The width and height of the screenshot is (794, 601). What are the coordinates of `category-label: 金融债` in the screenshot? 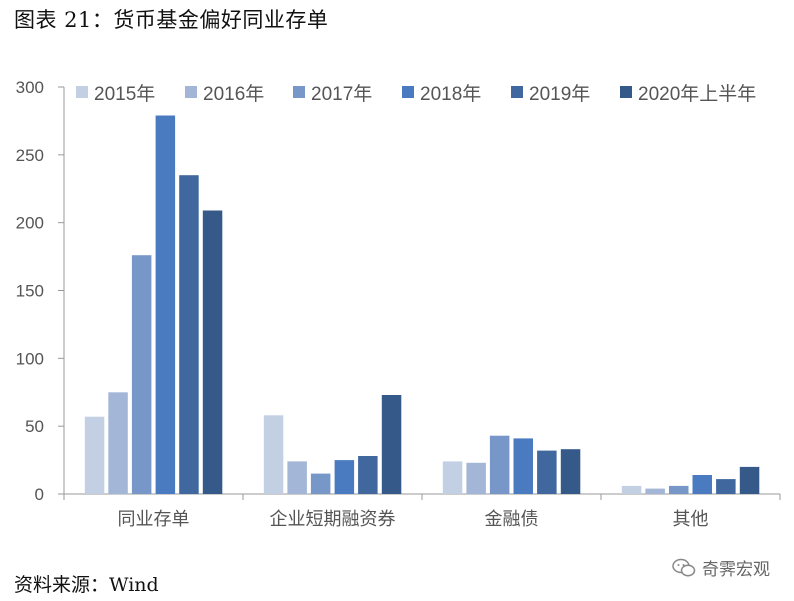 It's located at (512, 519).